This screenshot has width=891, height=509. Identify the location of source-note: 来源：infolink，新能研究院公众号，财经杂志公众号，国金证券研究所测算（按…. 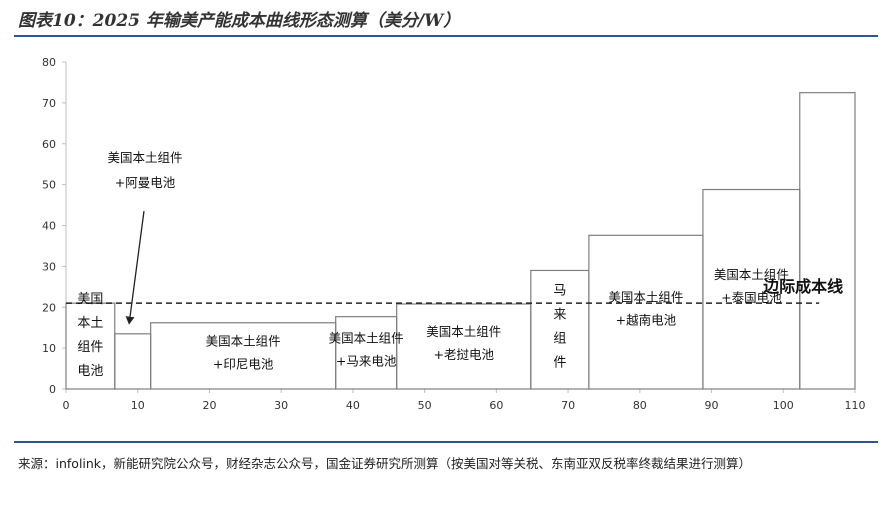
(385, 463).